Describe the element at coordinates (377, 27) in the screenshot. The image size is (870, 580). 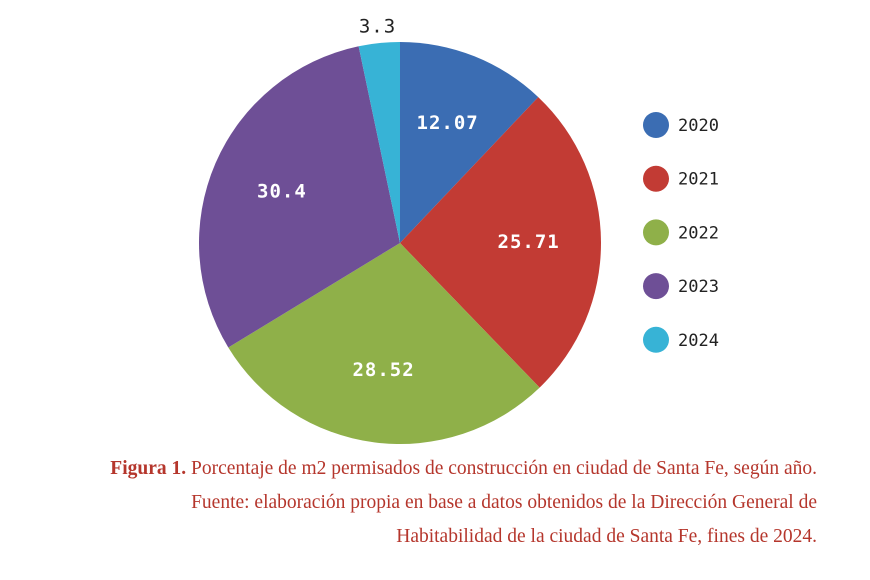
I see `data-label: 3.3` at that location.